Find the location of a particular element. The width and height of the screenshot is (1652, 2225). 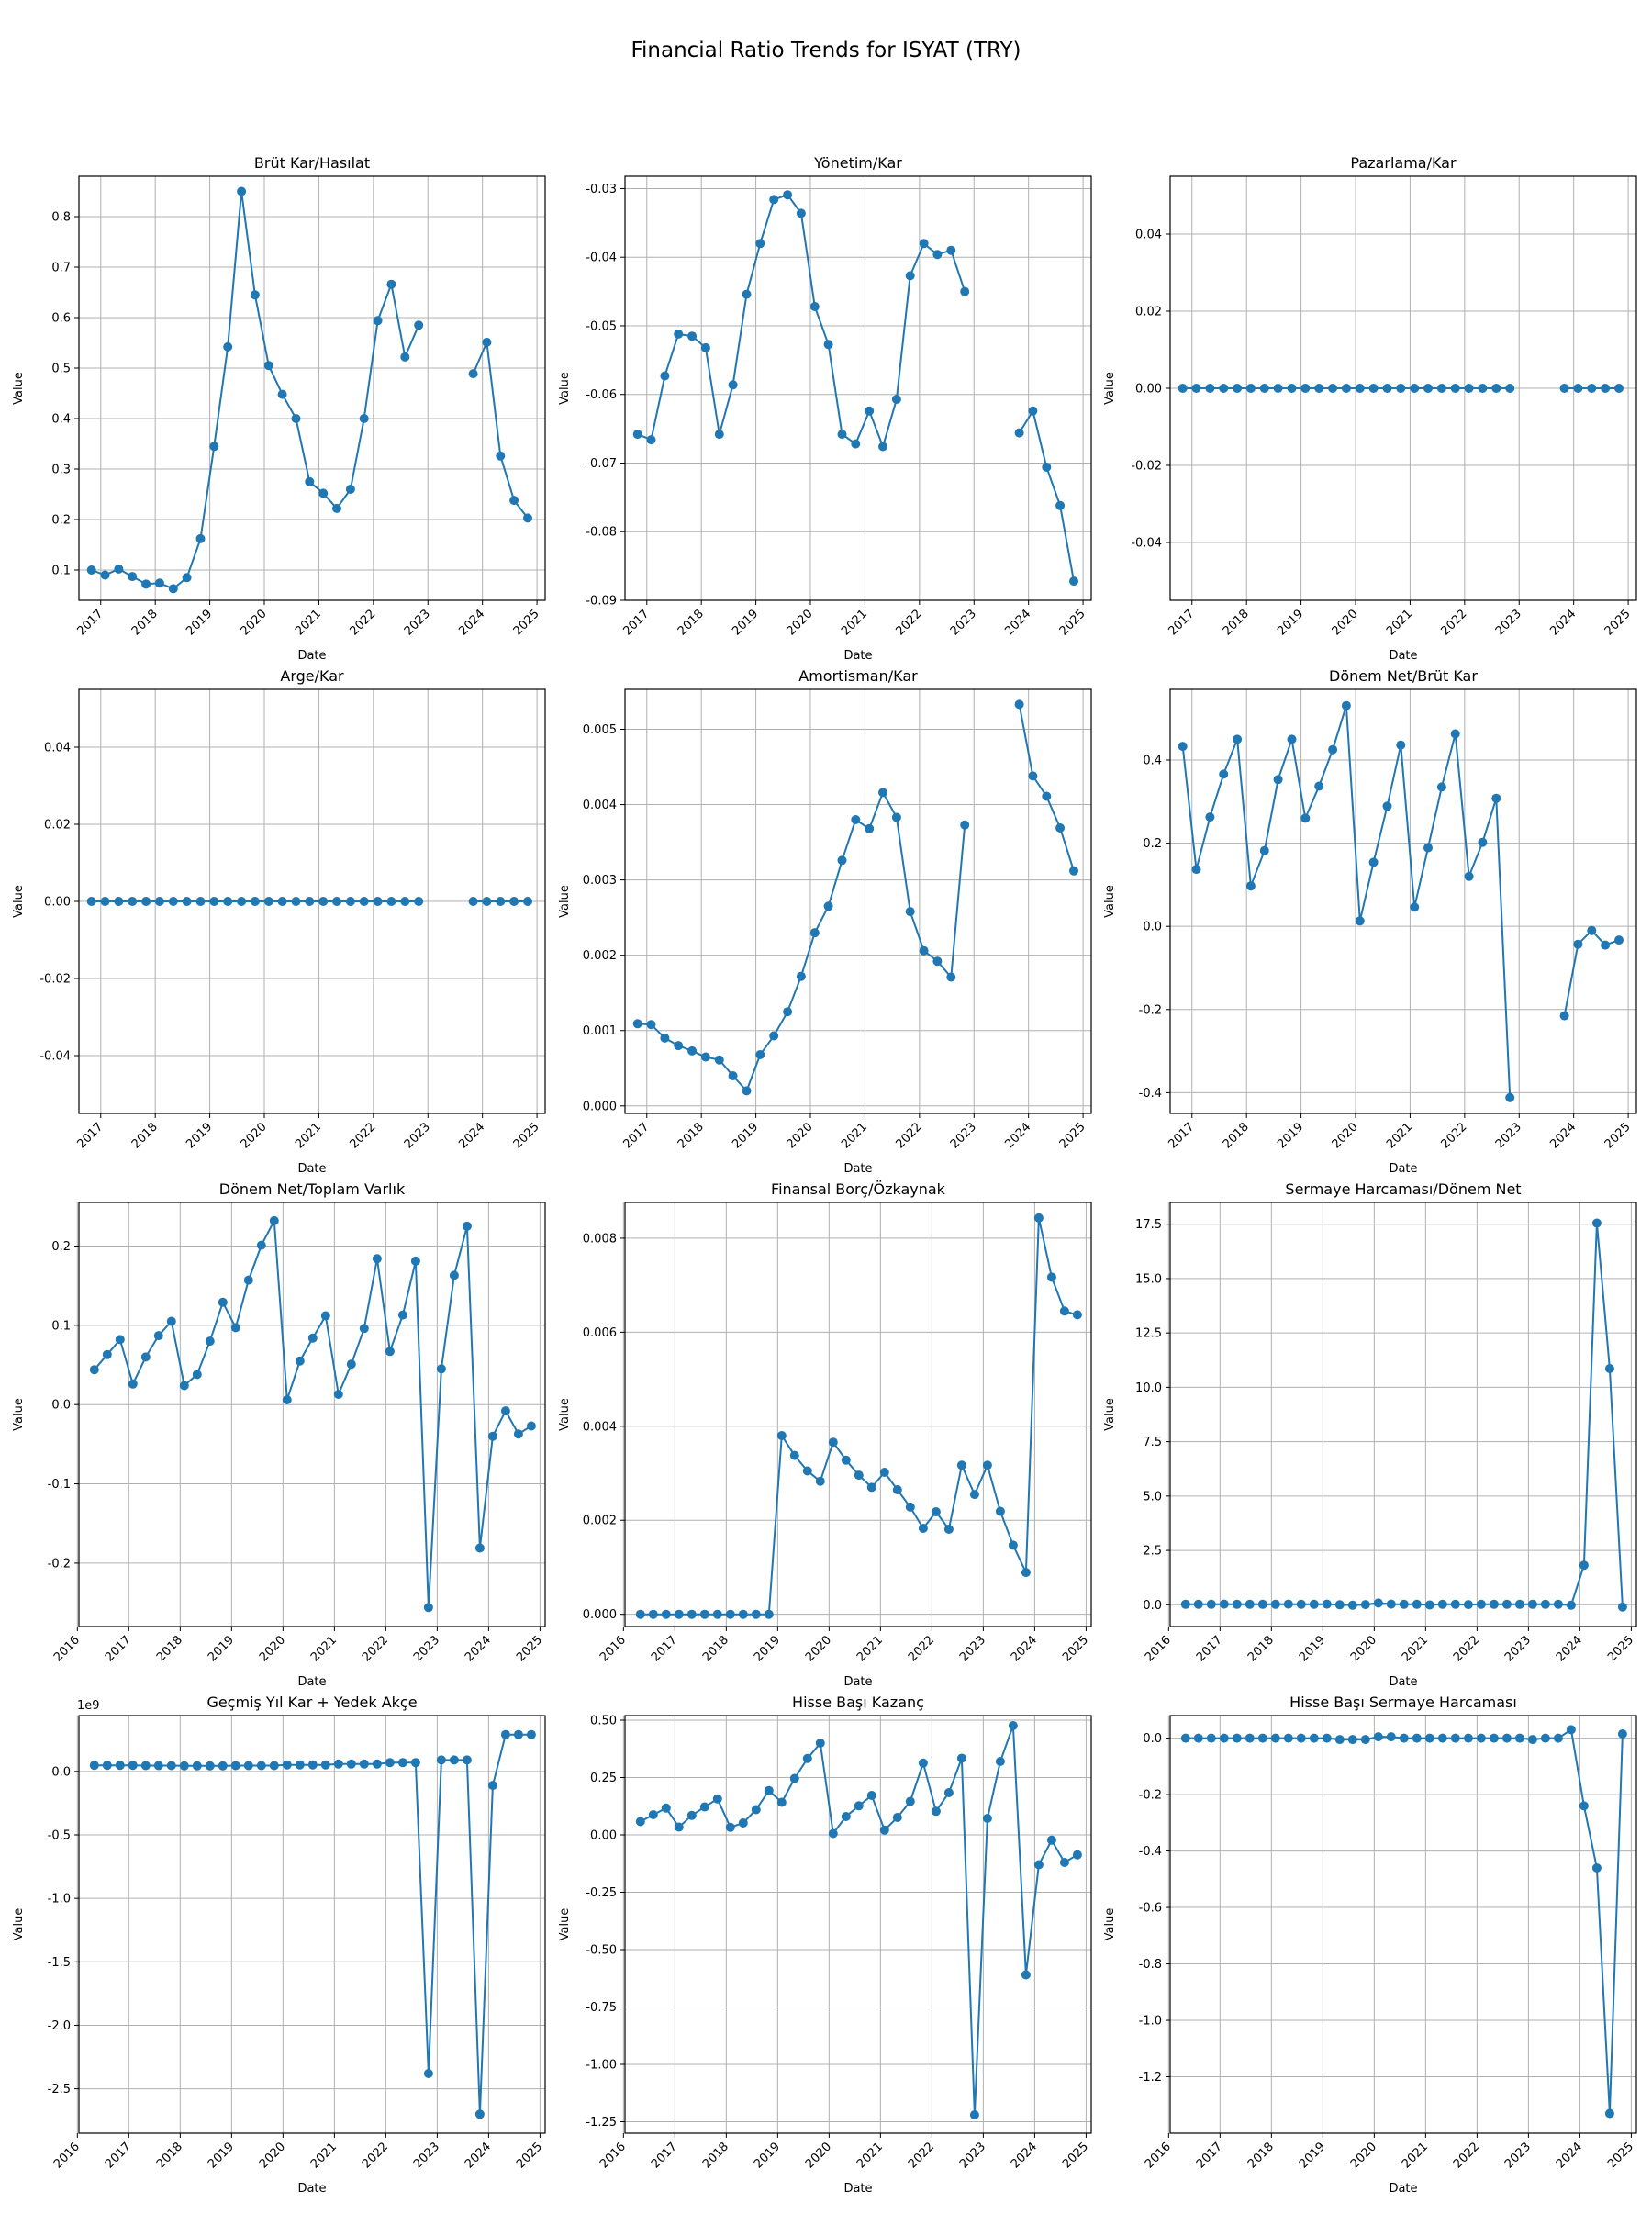

y-tick-label: 0.003 is located at coordinates (600, 881).